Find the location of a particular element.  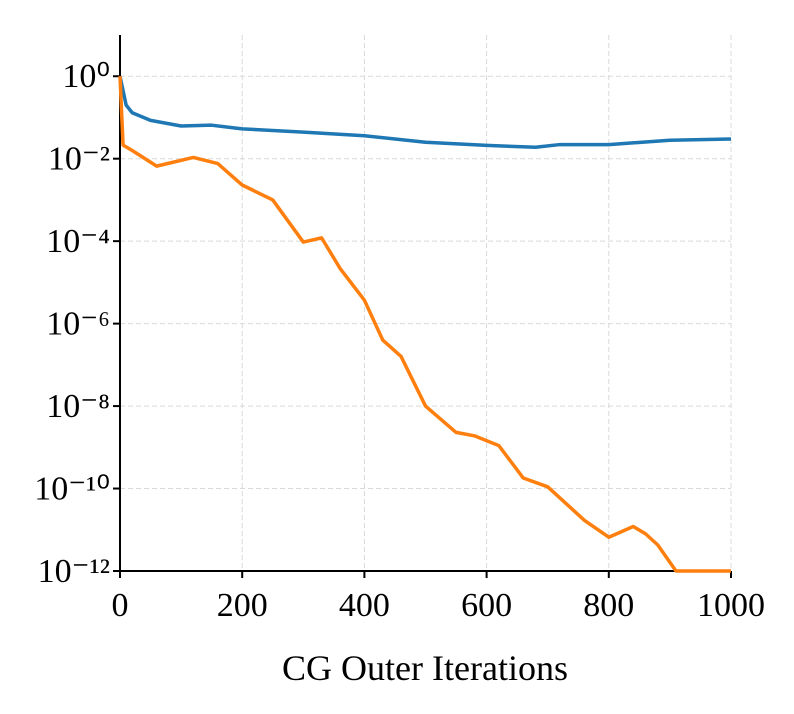

y-tick-label: 10⁻⁸ is located at coordinates (78, 406).